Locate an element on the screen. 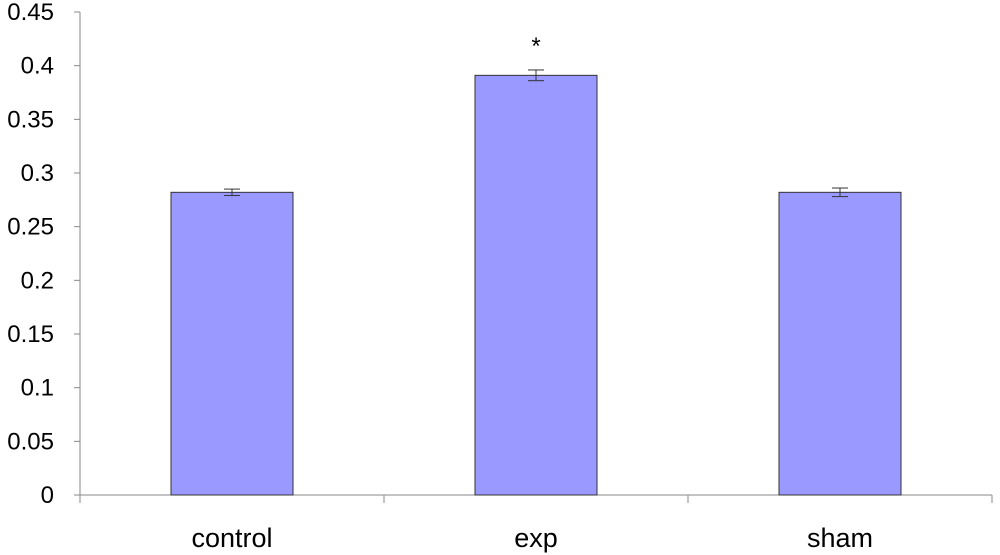 The width and height of the screenshot is (1000, 555). x-tick-label-sham: sham is located at coordinates (840, 538).